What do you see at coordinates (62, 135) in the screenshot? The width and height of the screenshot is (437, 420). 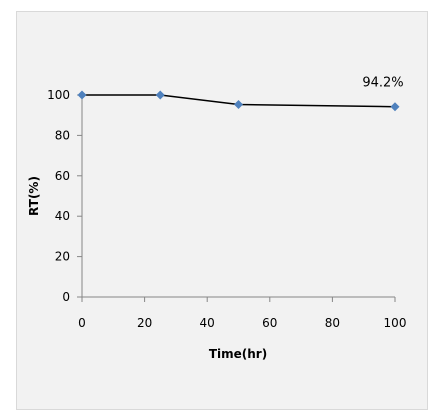 I see `y-tick-label: 80` at bounding box center [62, 135].